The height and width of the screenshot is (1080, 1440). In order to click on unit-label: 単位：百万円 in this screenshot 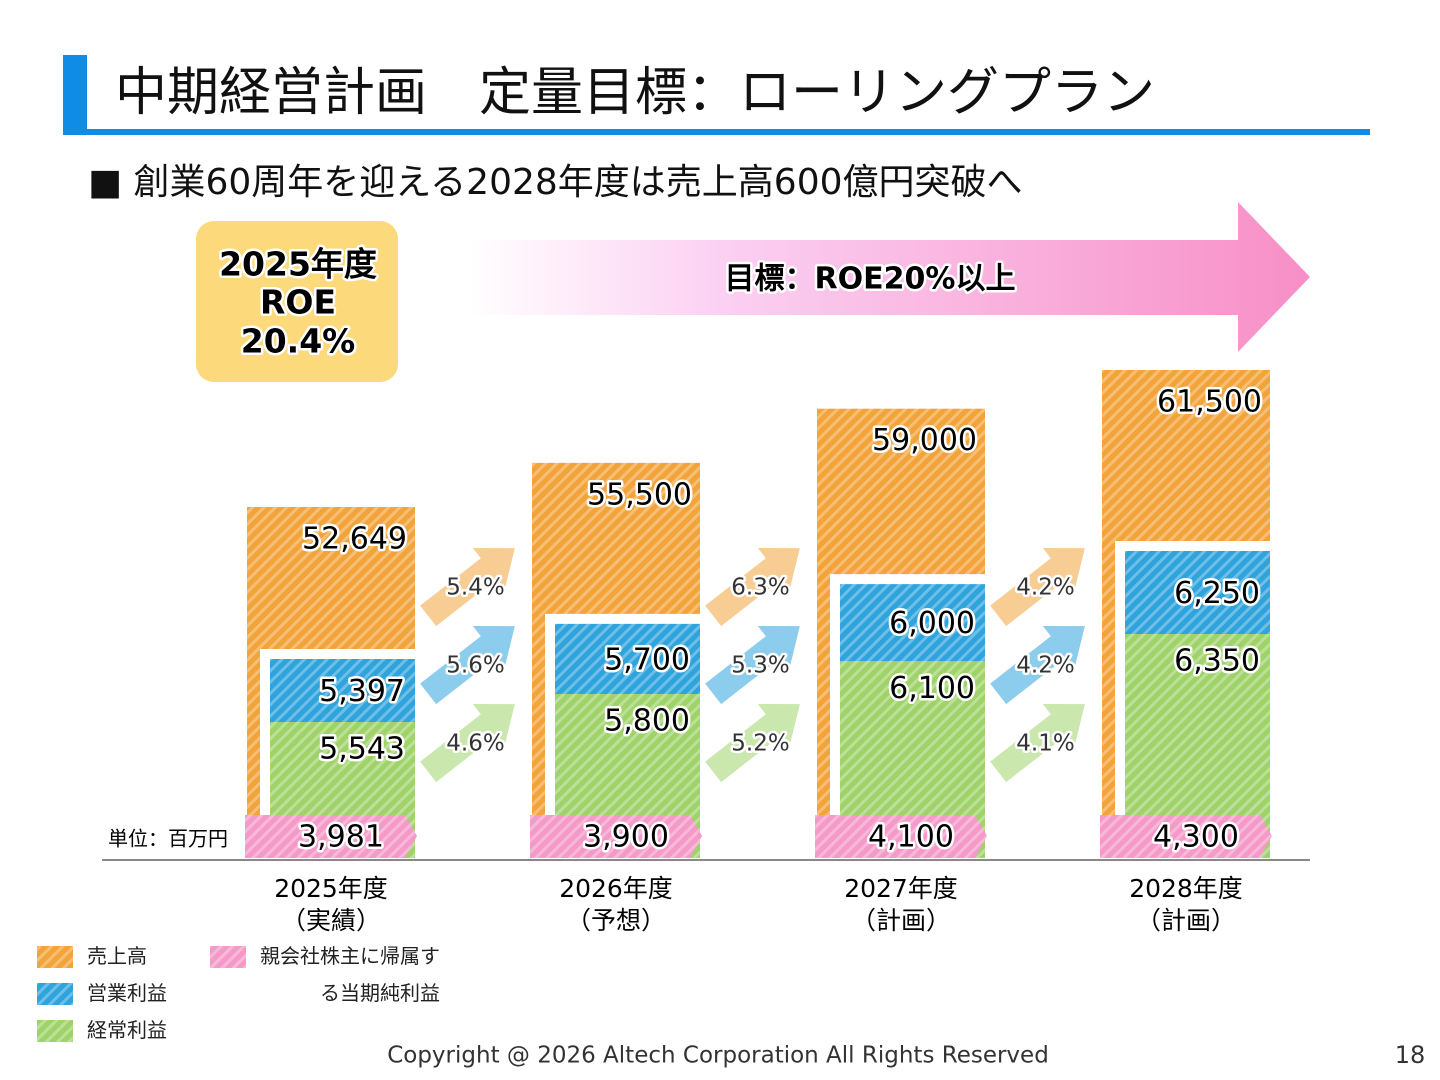, I will do `click(168, 839)`.